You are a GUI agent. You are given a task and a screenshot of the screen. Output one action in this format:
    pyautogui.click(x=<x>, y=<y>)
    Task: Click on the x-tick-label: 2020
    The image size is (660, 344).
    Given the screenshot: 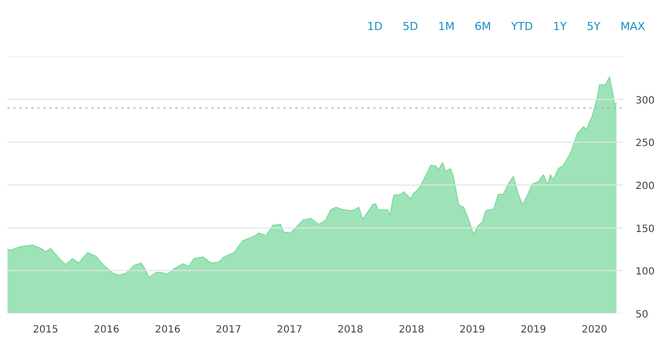 What is the action you would take?
    pyautogui.click(x=595, y=330)
    